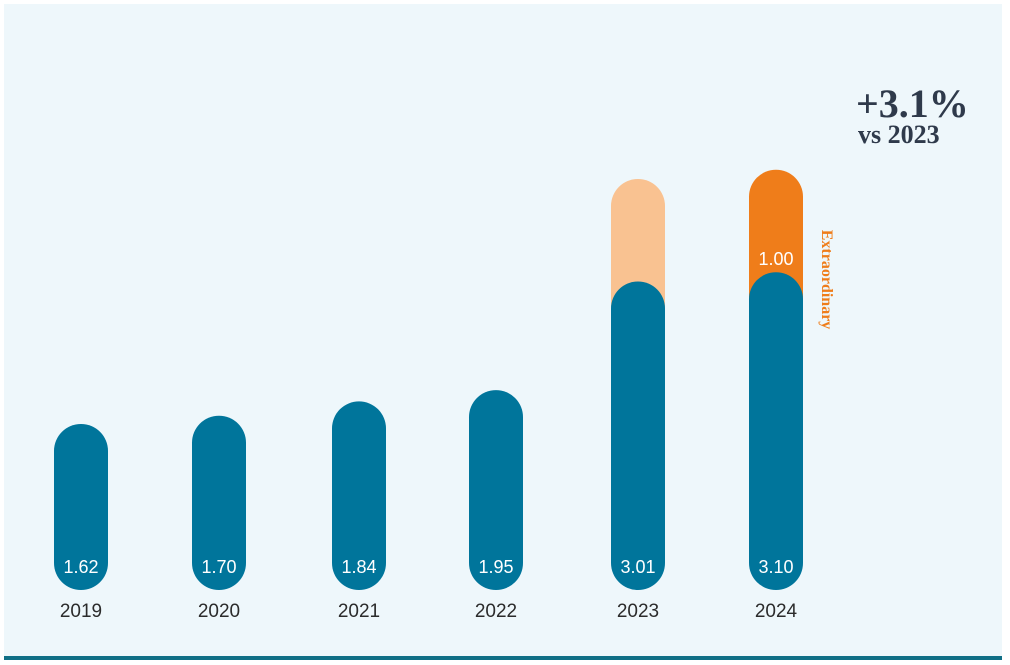 The height and width of the screenshot is (665, 1010). Describe the element at coordinates (826, 280) in the screenshot. I see `extraordinary-label: Extraordinary` at that location.